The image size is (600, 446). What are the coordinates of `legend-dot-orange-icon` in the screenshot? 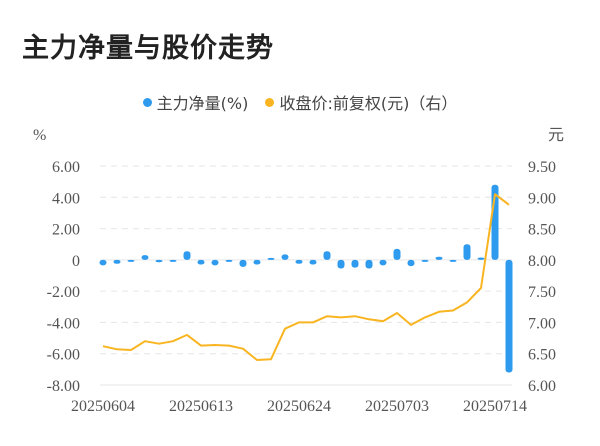 It's located at (270, 102).